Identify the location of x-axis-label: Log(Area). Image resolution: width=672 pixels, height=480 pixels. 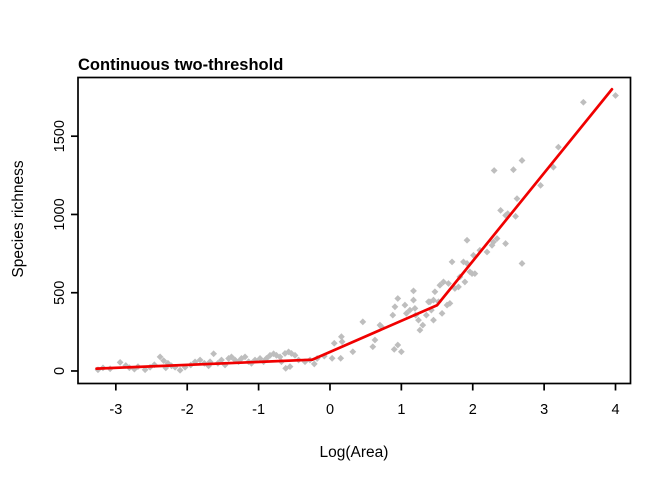
(354, 452).